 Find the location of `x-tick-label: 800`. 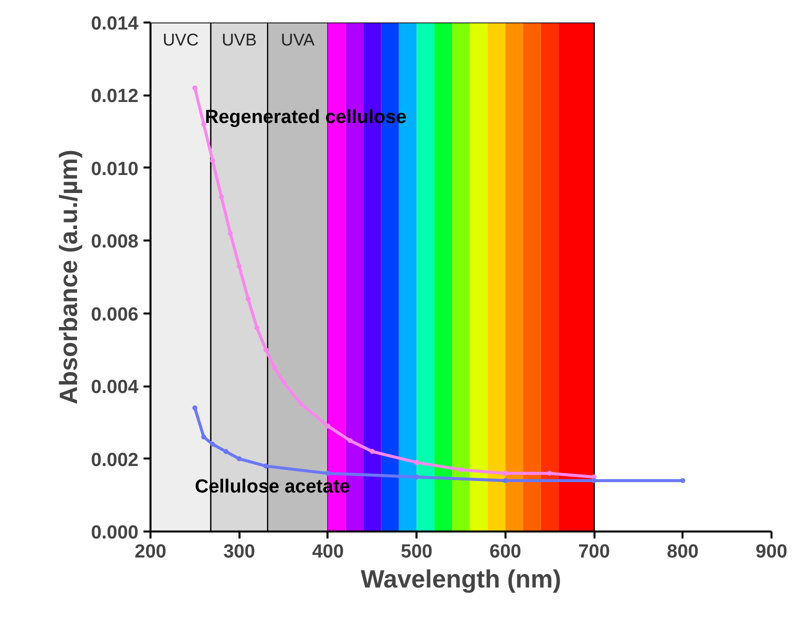

x-tick-label: 800 is located at coordinates (682, 552).